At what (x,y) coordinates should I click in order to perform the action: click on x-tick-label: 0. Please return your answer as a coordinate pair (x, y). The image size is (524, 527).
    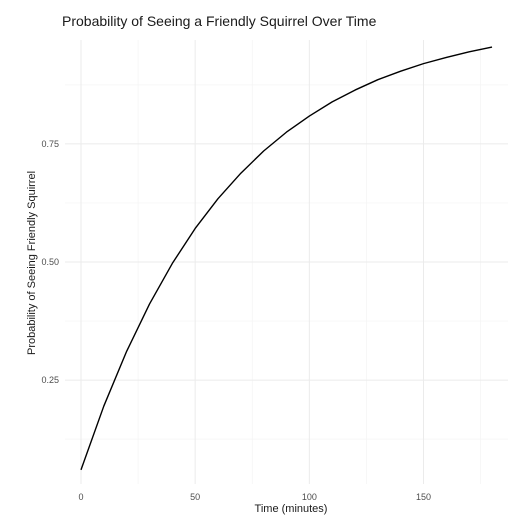
    Looking at the image, I should click on (80, 497).